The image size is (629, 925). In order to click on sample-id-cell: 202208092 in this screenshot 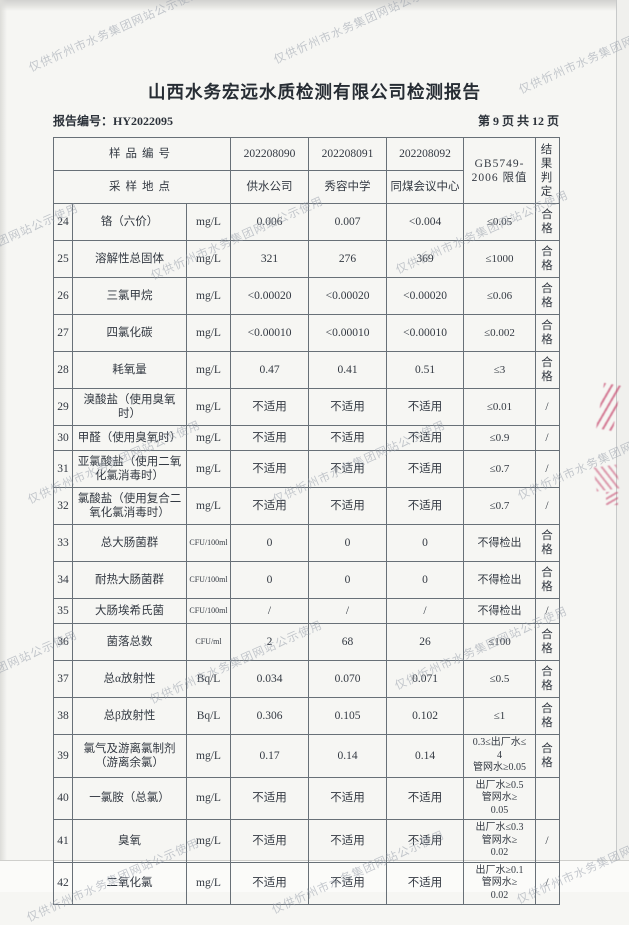, I will do `click(425, 154)`.